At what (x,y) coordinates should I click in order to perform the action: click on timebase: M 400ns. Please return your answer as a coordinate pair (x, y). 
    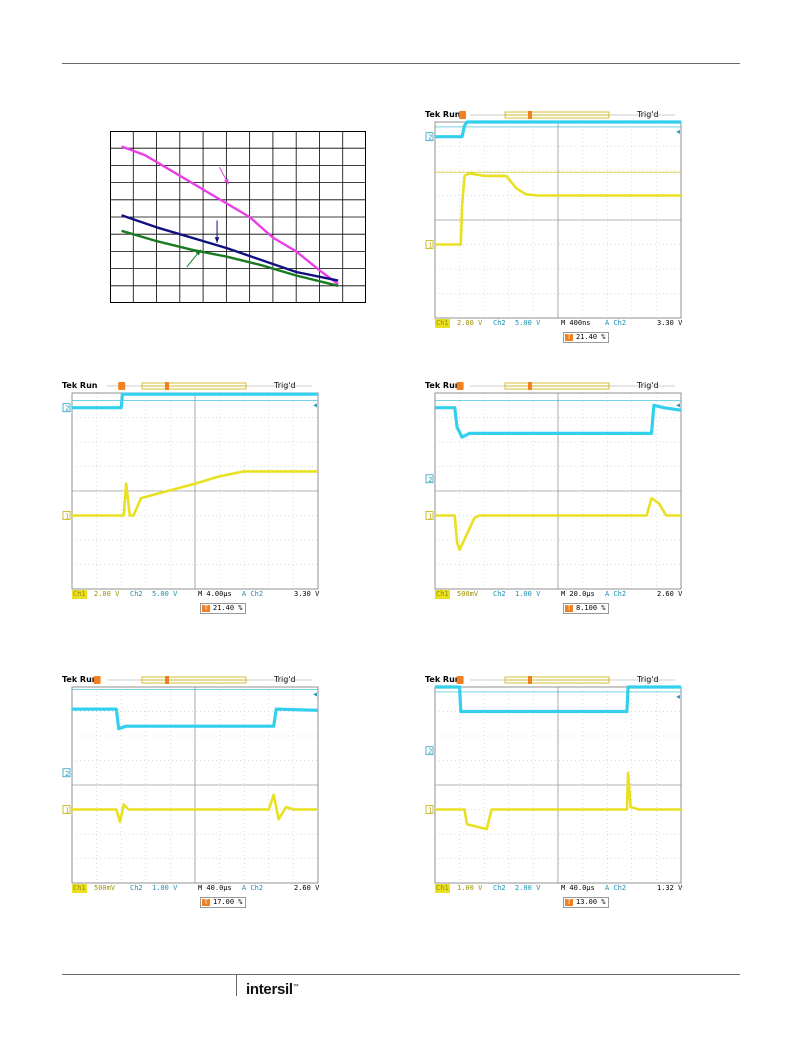
    Looking at the image, I should click on (576, 323).